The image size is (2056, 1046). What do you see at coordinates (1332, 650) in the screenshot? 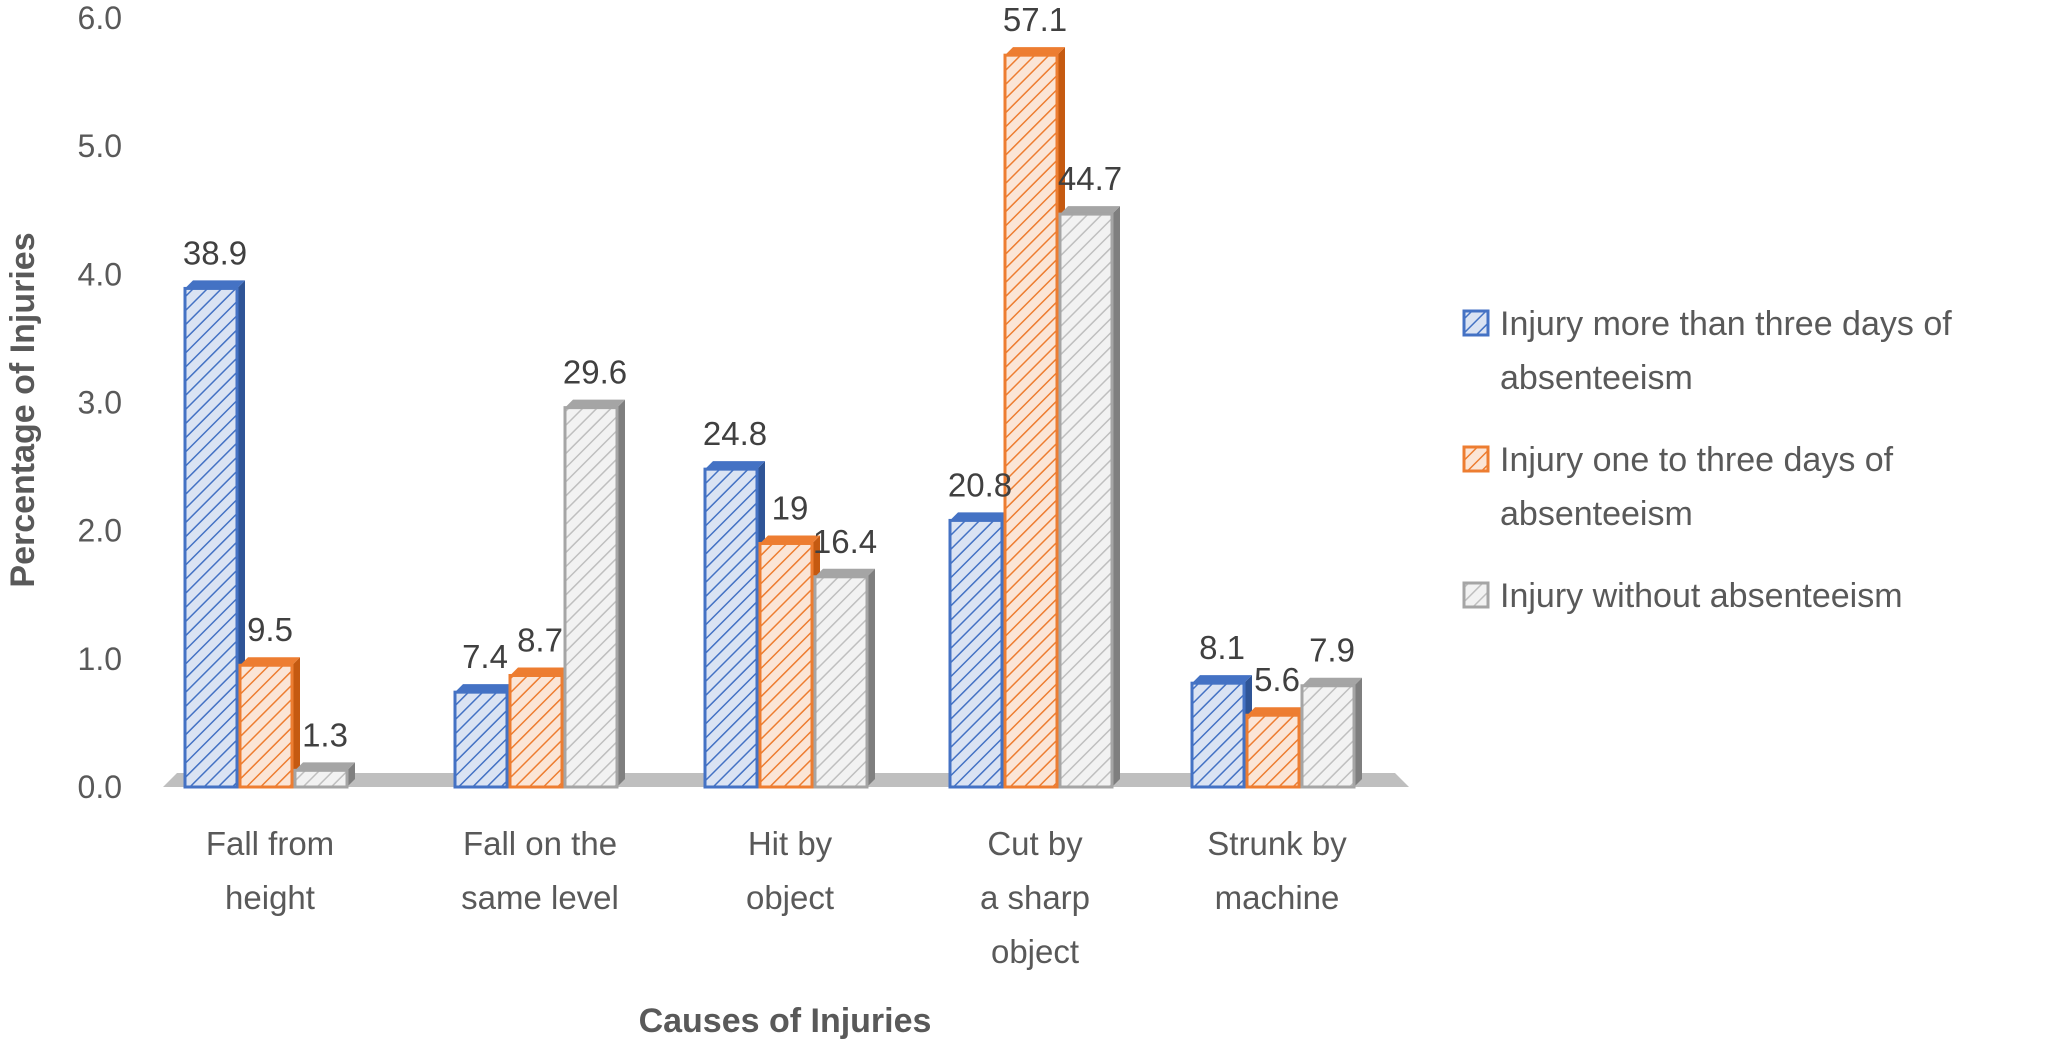
I see `data-label: 7.9` at bounding box center [1332, 650].